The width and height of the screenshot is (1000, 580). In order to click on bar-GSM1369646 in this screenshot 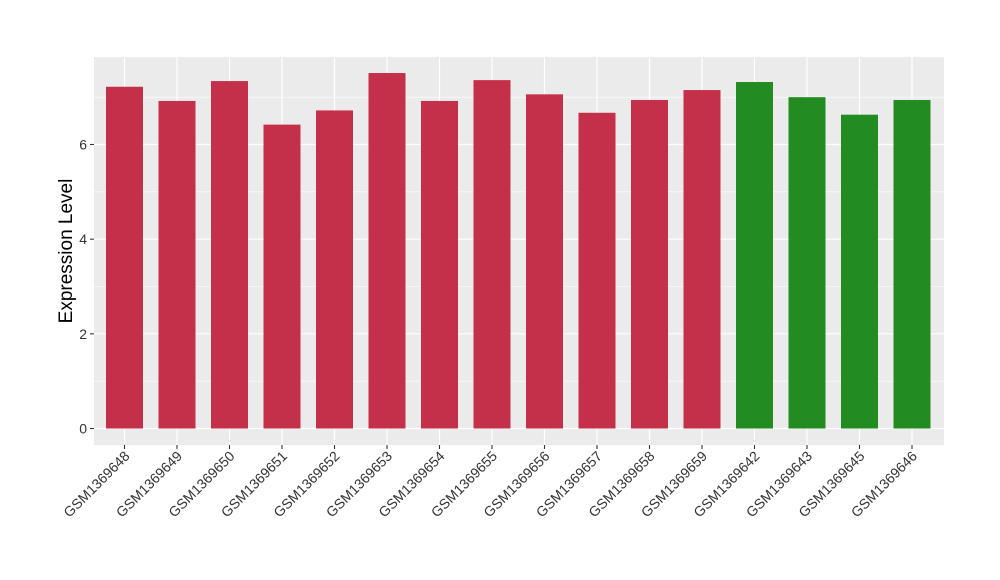, I will do `click(912, 264)`.